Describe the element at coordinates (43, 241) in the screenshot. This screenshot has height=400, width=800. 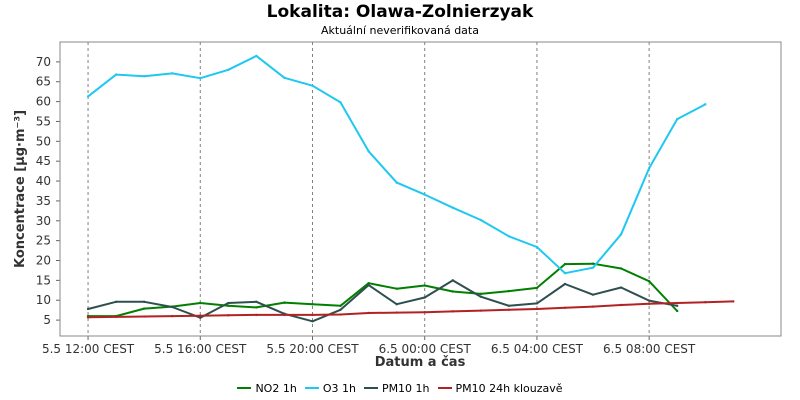
I see `y-tick-label: 25` at that location.